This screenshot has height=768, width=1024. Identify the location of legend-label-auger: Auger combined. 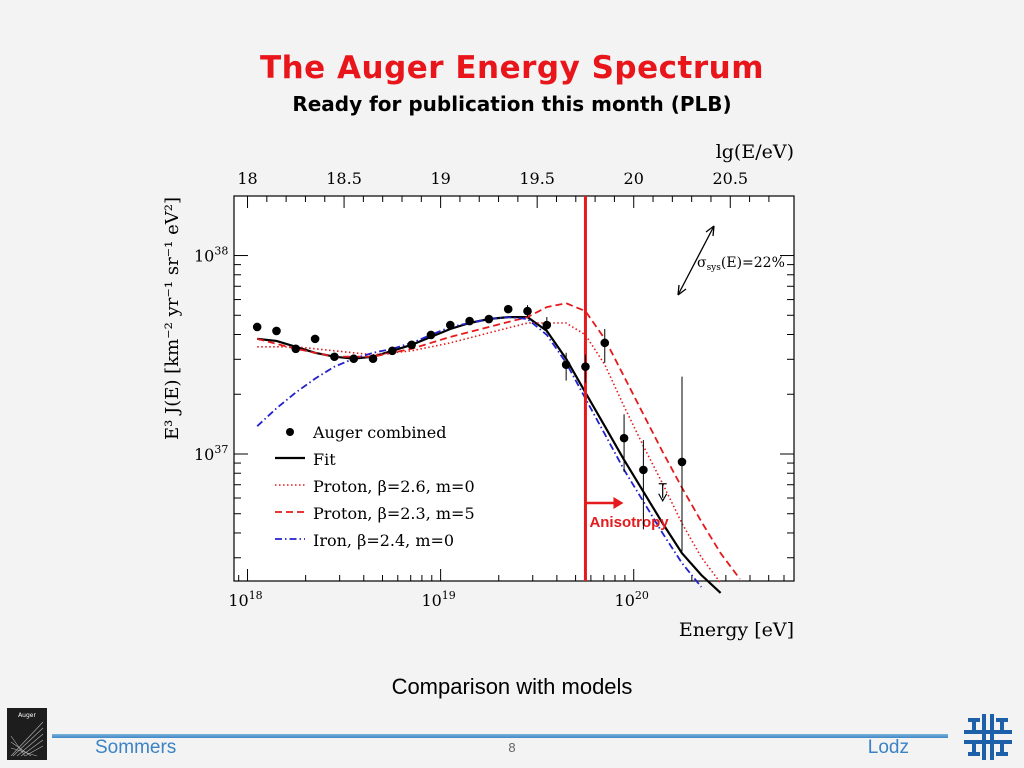
(379, 432).